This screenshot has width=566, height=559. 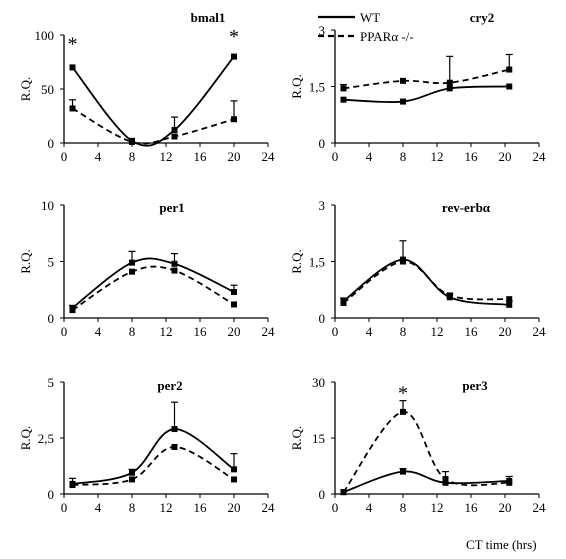 I want to click on x-axis-caption: CT time (hrs), so click(x=501, y=544).